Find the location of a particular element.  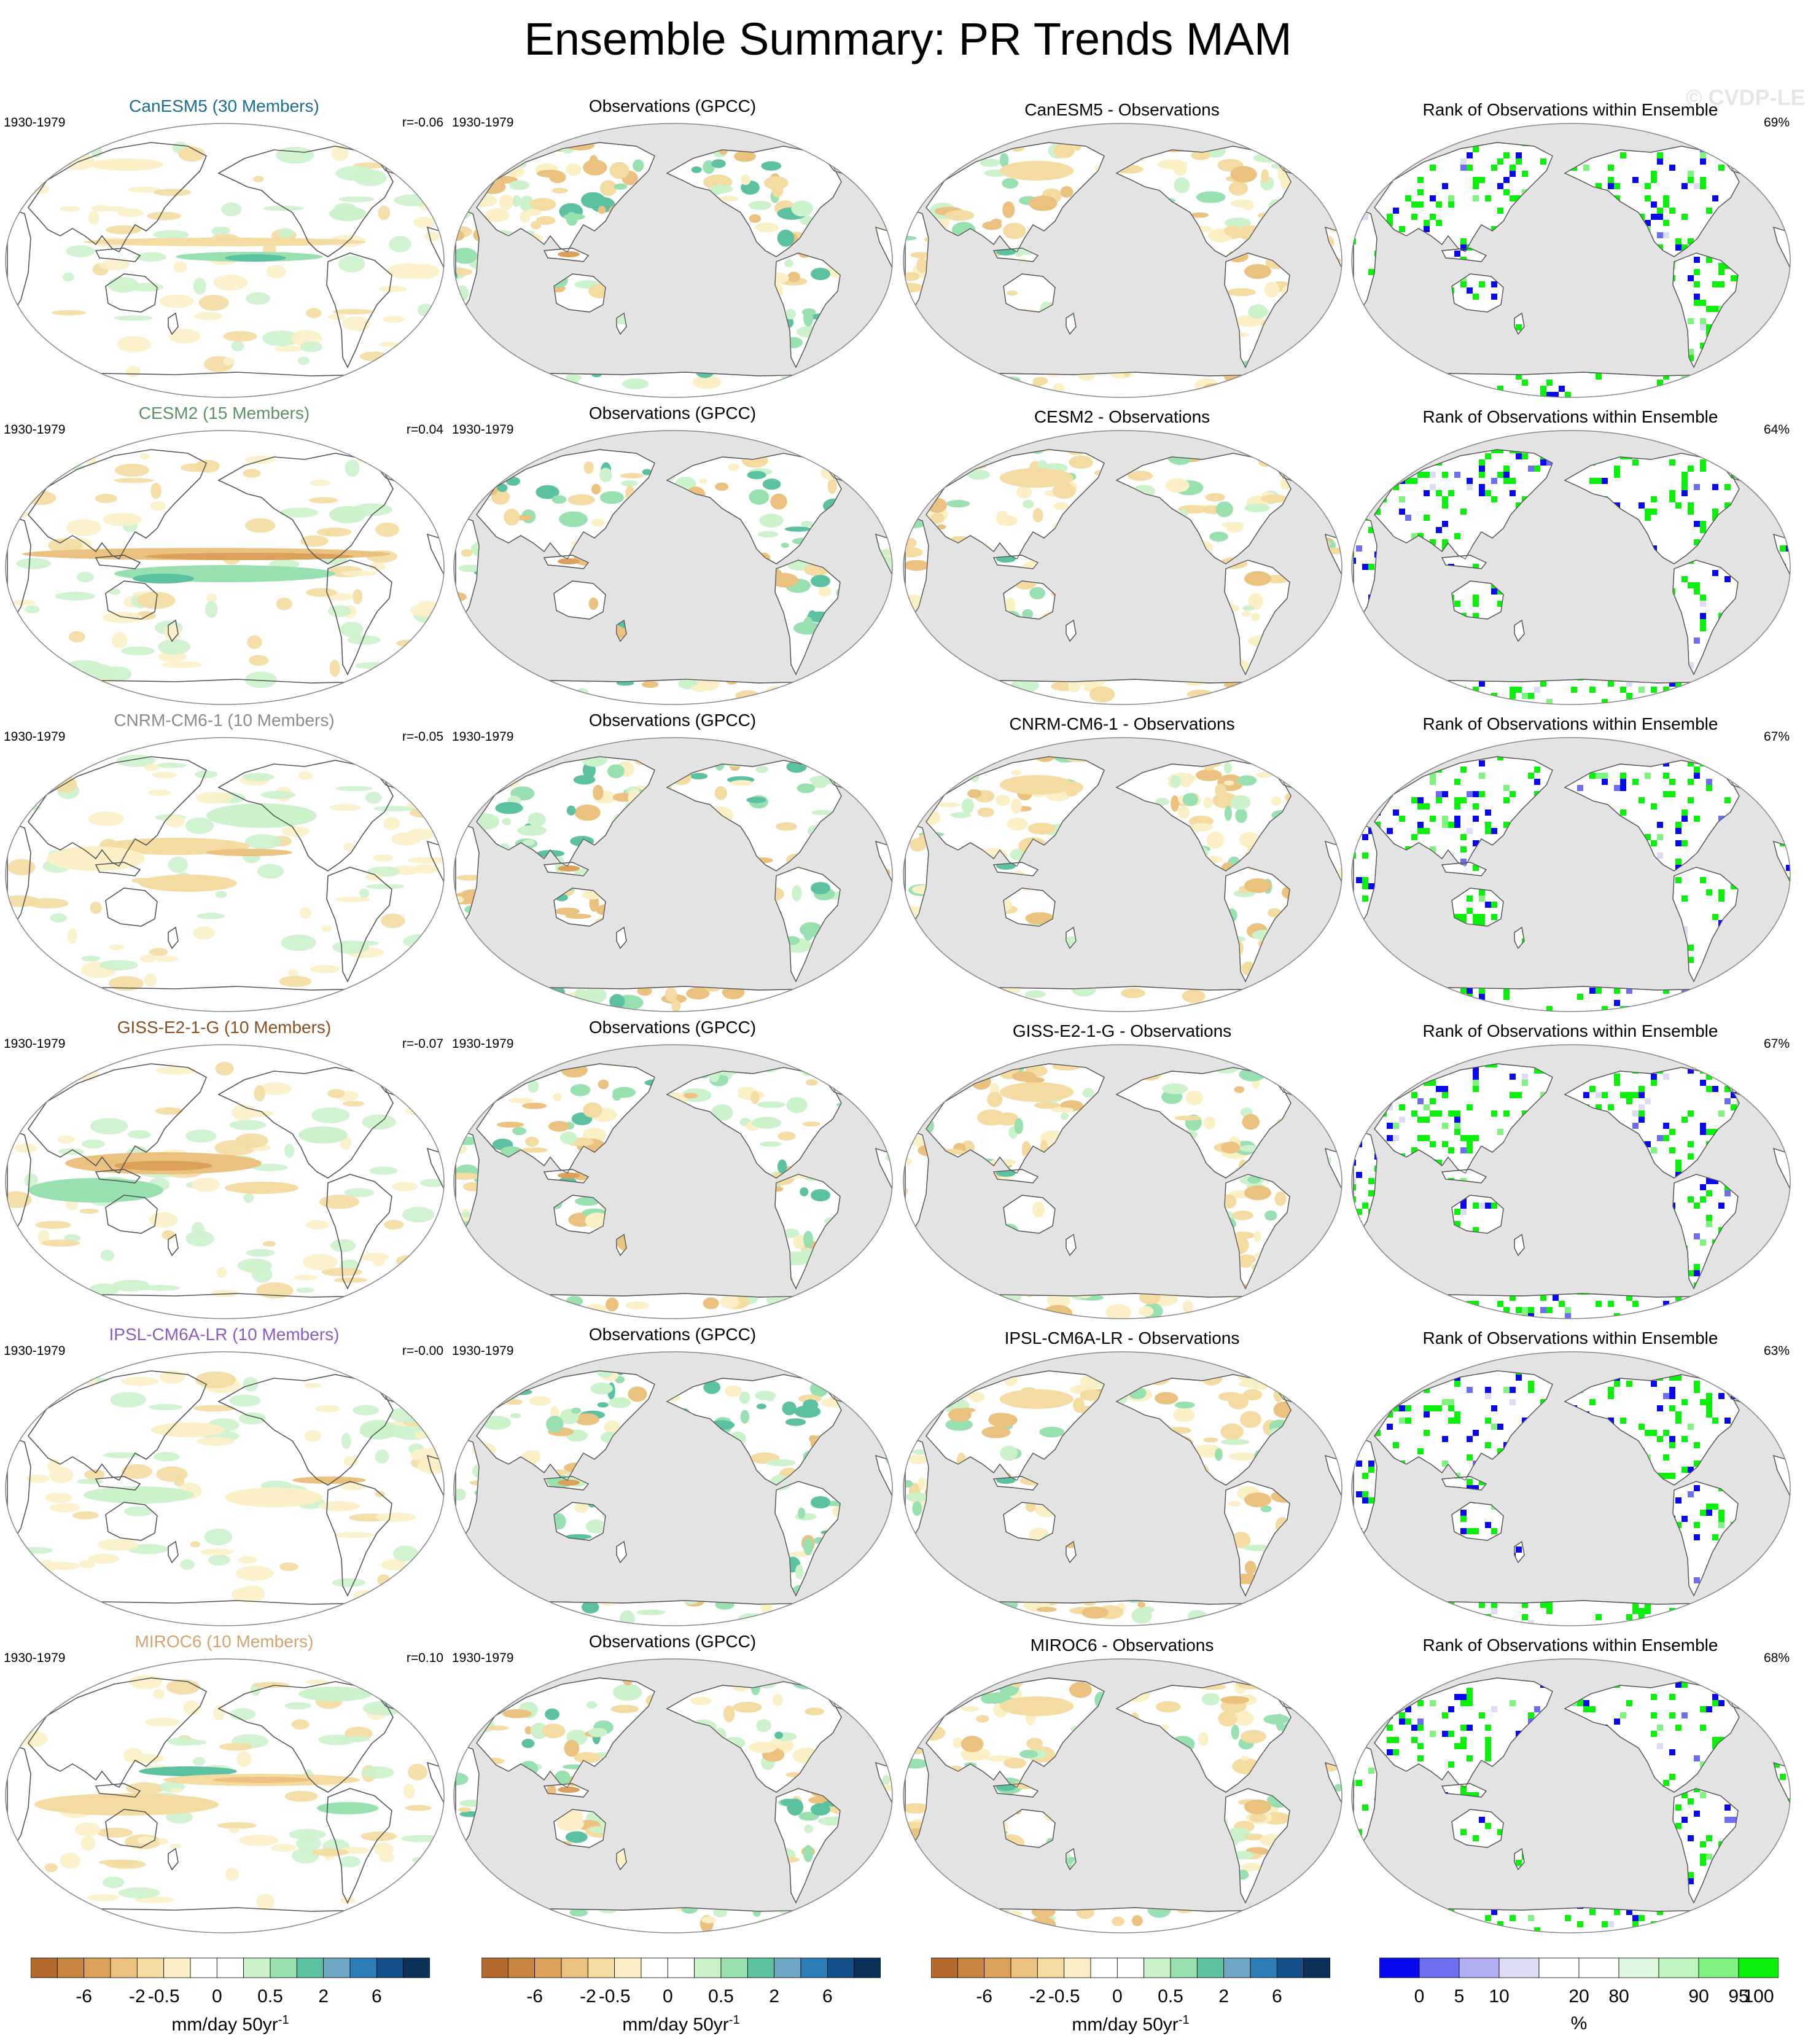

obs-panel: Observations (GPCC) 1930-1979 is located at coordinates (672, 859).